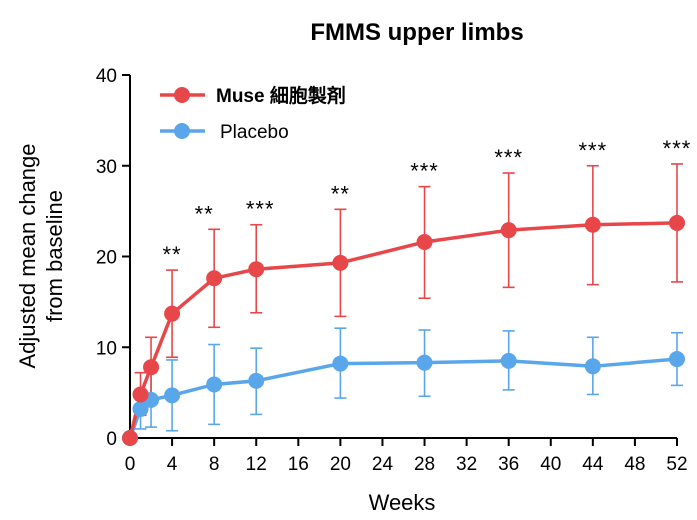  I want to click on x-tick-label: 40, so click(550, 464).